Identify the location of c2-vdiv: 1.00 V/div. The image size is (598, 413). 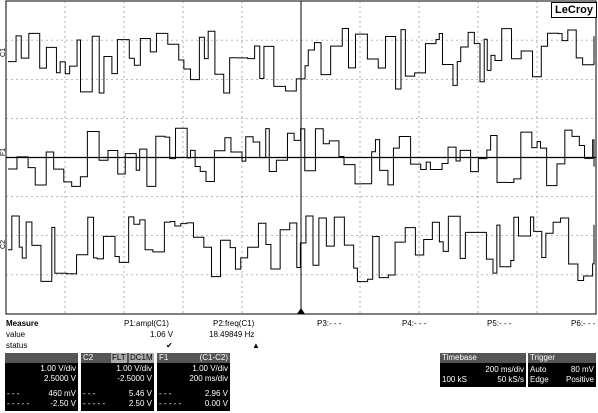
(134, 368).